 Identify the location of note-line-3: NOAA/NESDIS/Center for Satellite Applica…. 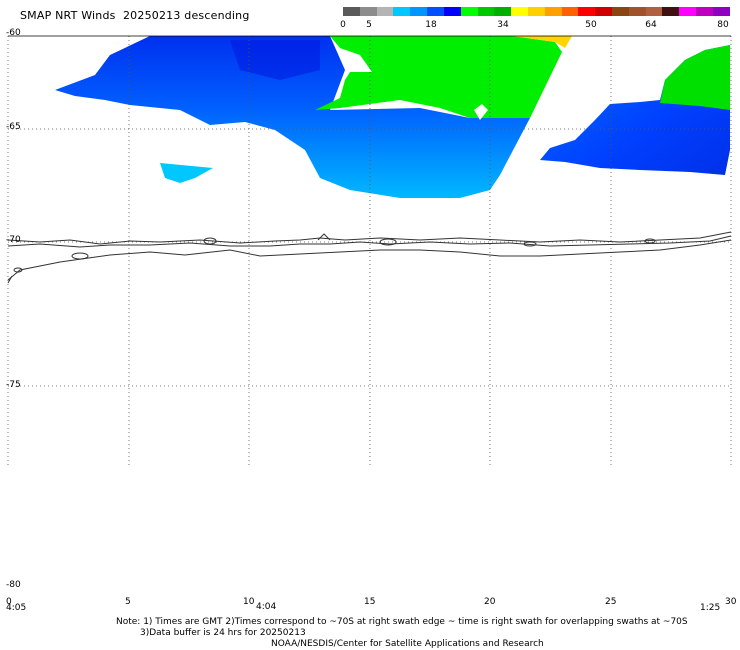
(407, 644).